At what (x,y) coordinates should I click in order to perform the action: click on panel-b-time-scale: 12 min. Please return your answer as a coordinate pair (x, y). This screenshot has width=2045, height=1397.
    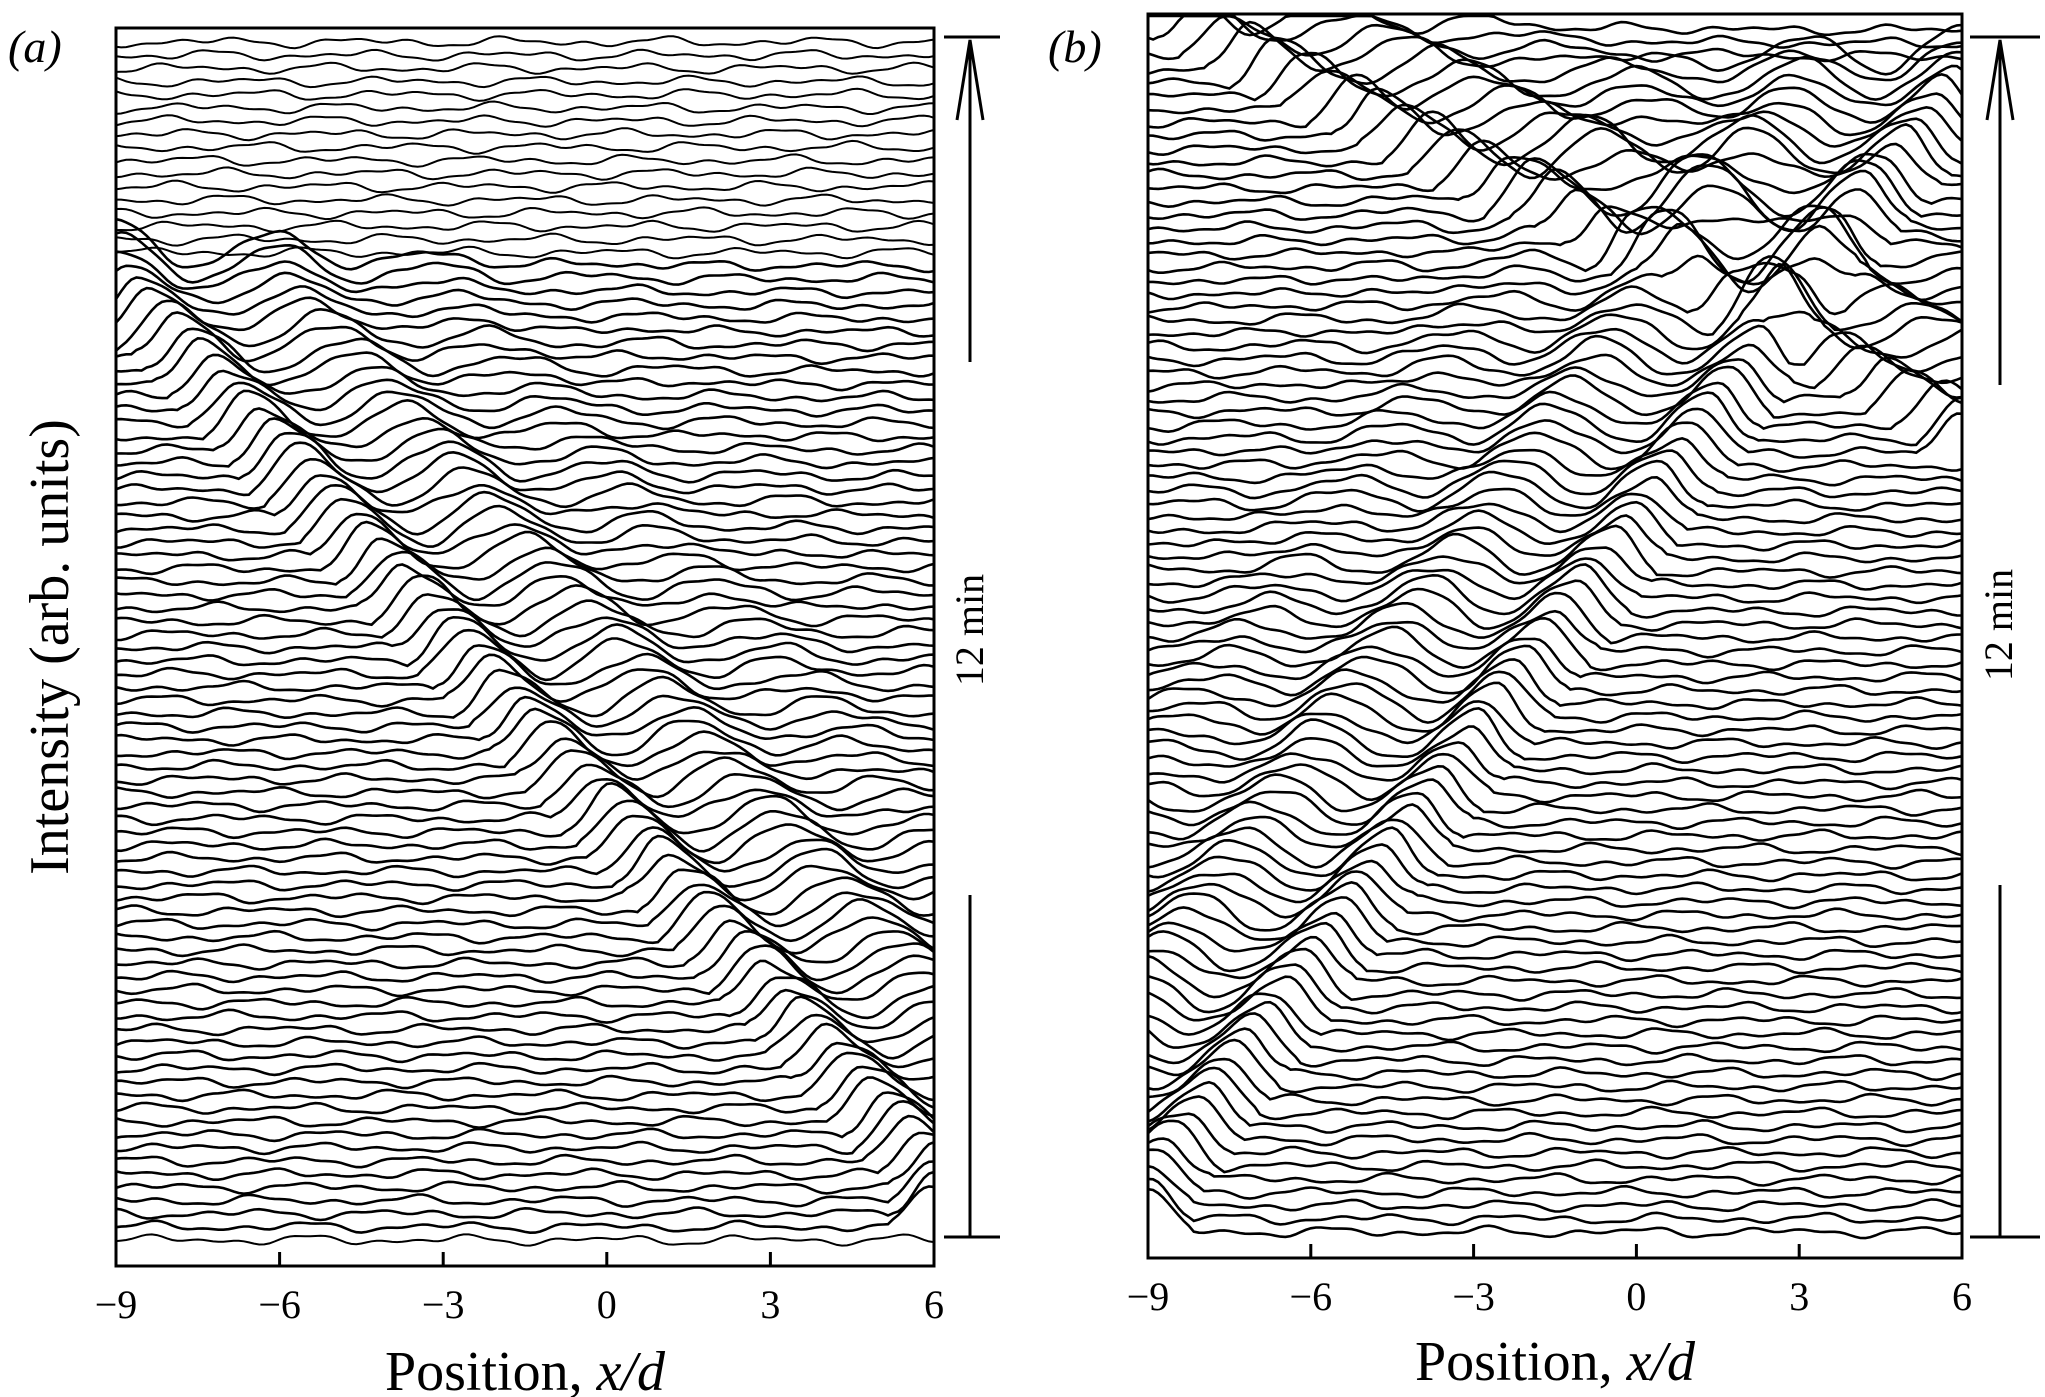
    Looking at the image, I should click on (2005, 637).